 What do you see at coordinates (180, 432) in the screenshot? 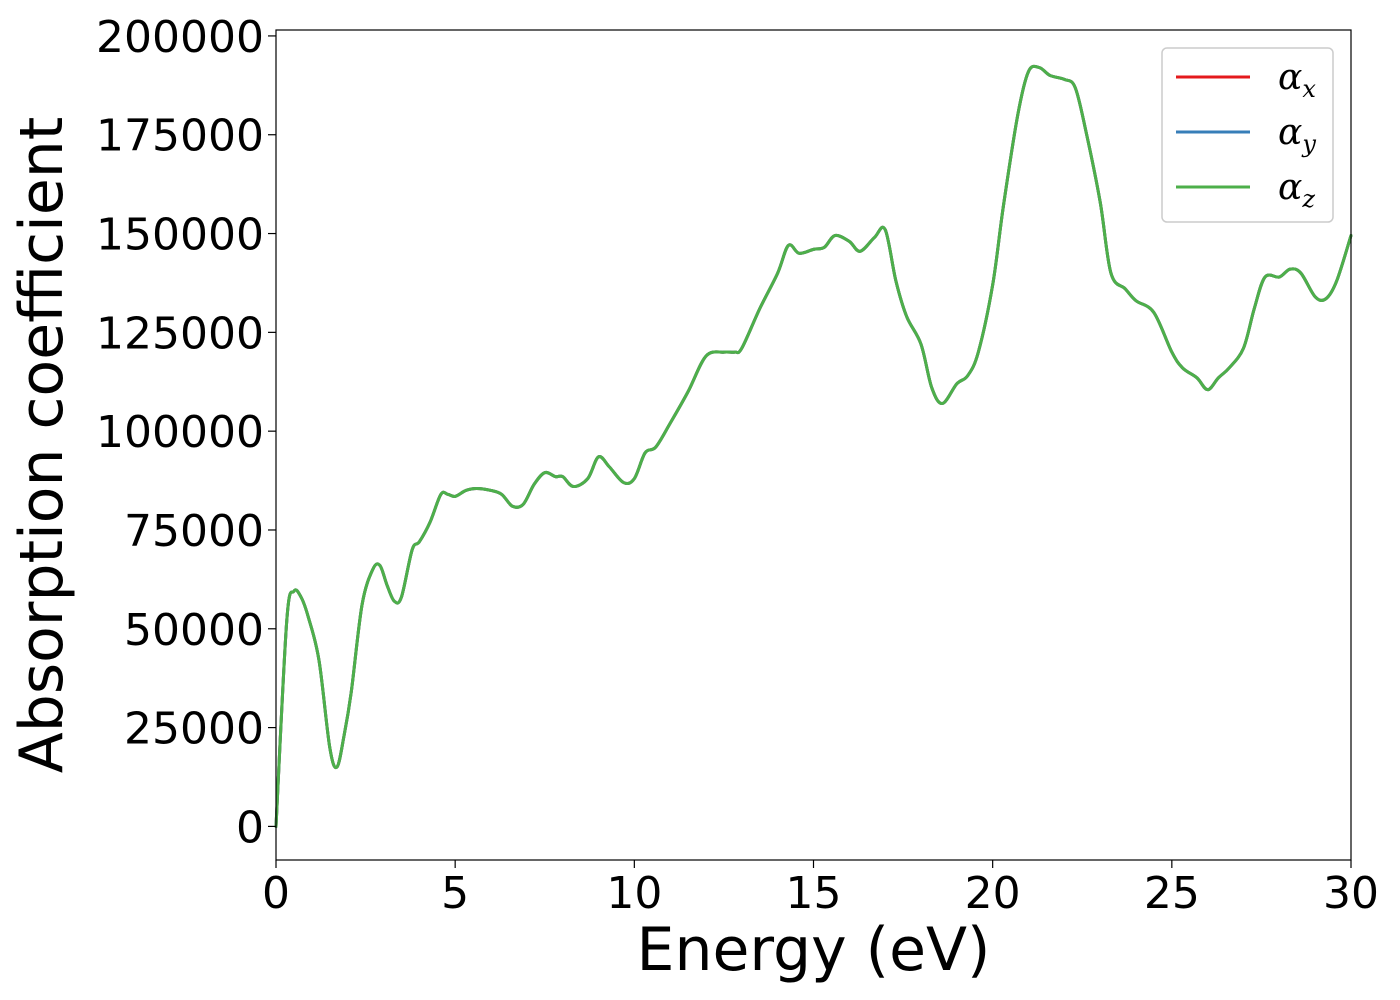
I see `y-tick-label: 100000` at bounding box center [180, 432].